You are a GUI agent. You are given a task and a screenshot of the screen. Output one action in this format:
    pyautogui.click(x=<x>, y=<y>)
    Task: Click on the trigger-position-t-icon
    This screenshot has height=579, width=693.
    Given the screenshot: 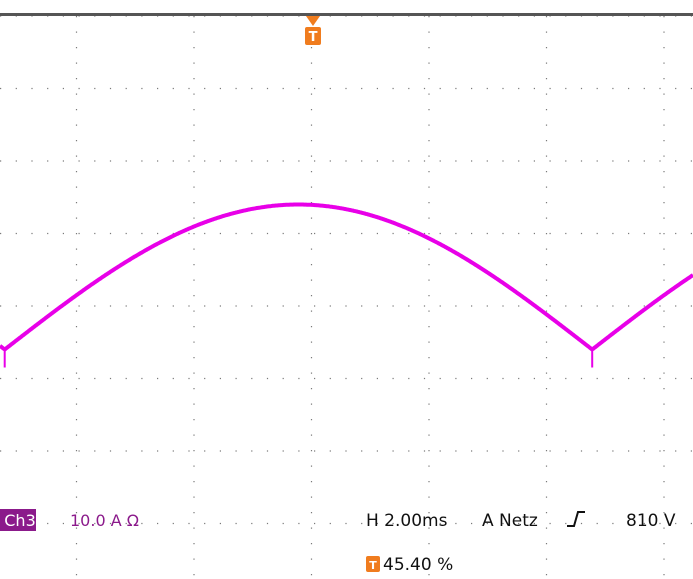 What is the action you would take?
    pyautogui.click(x=373, y=564)
    